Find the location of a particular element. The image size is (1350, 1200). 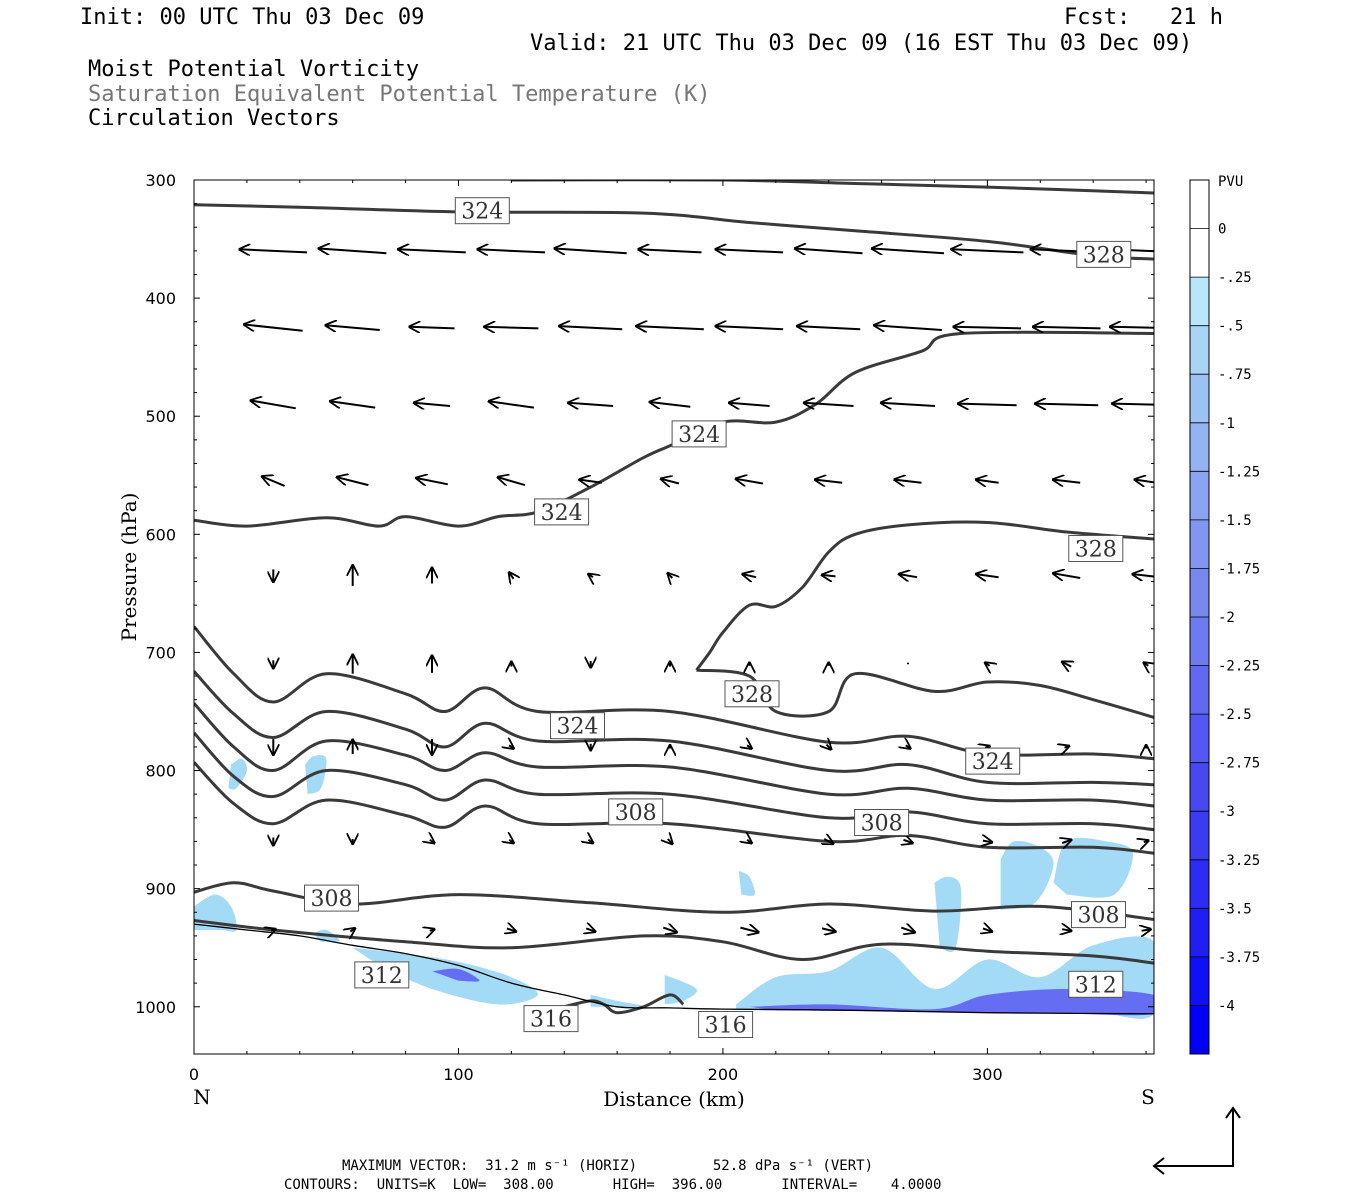

contour-label: 308 is located at coordinates (636, 812).